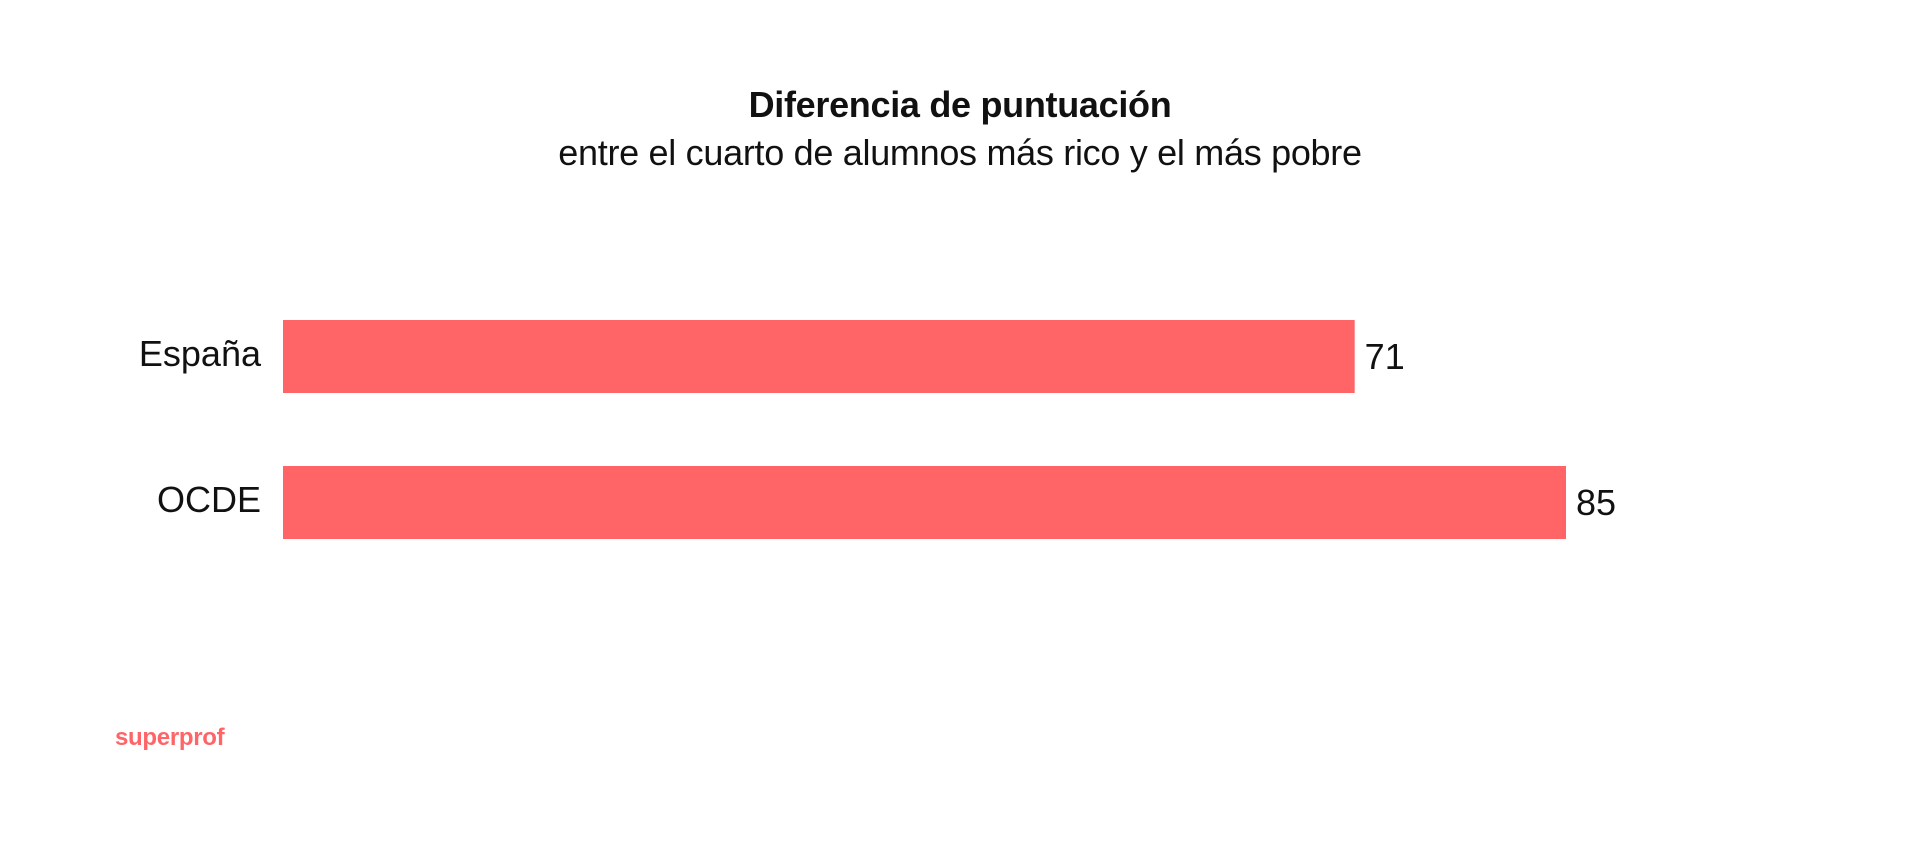 The image size is (1920, 853). What do you see at coordinates (819, 356) in the screenshot?
I see `bar-espana` at bounding box center [819, 356].